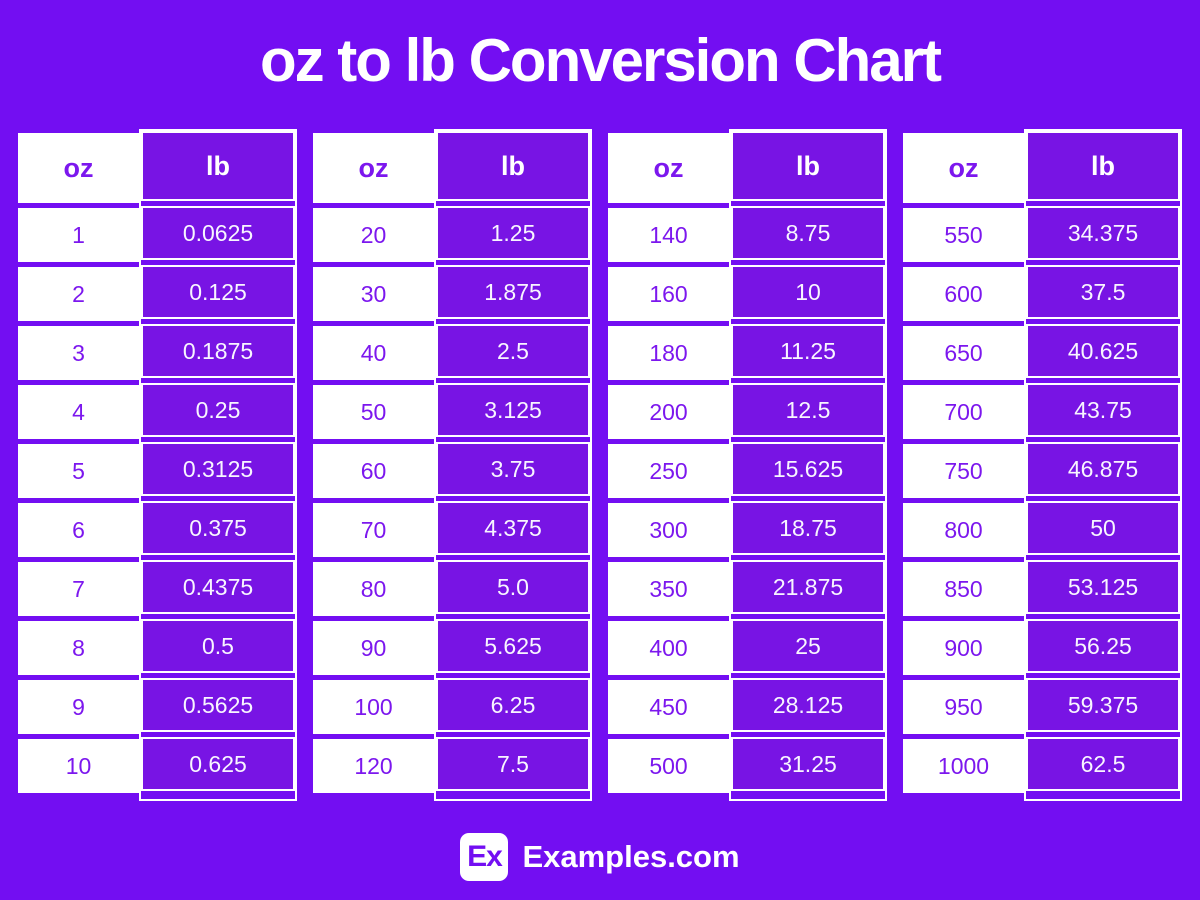 The image size is (1200, 900). What do you see at coordinates (373, 648) in the screenshot?
I see `oz-value-cell: 90` at bounding box center [373, 648].